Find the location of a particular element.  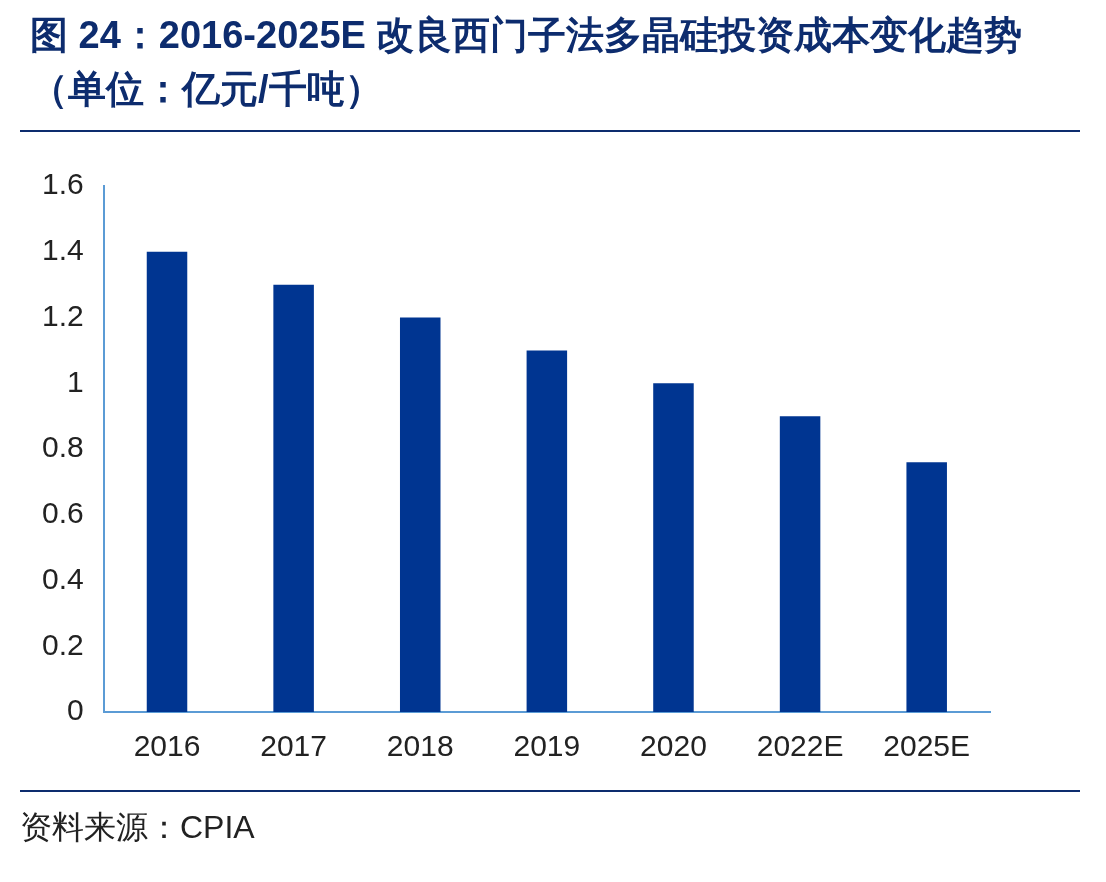

x-tick-label: 2022E is located at coordinates (800, 746).